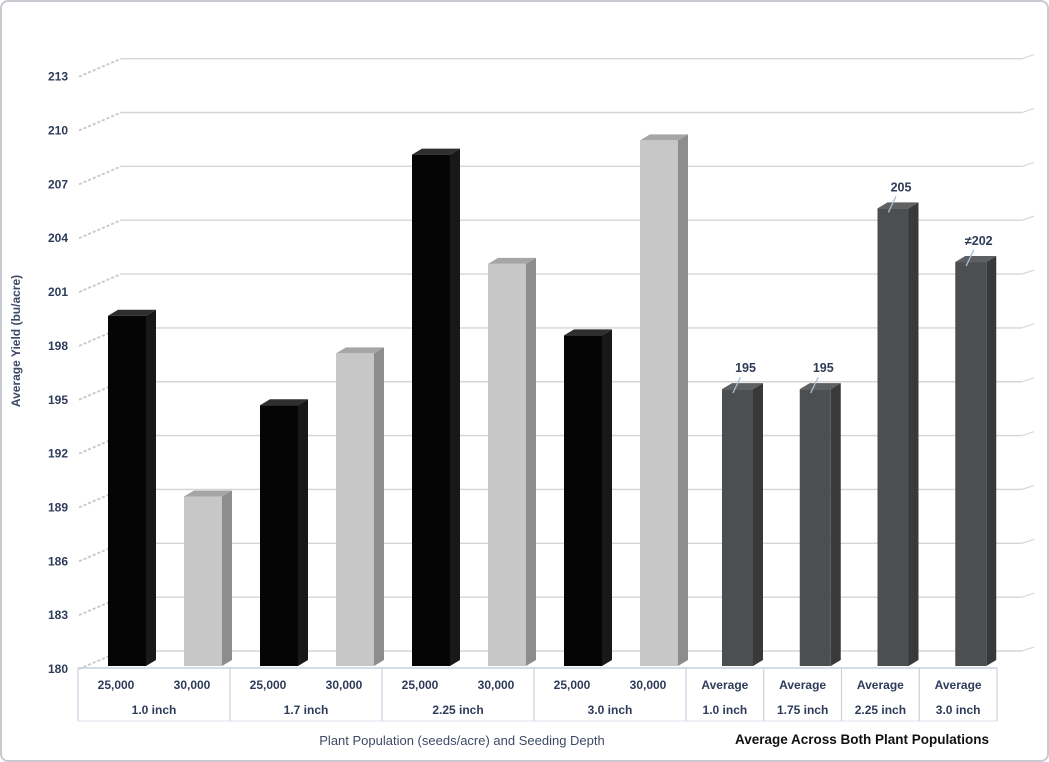 This screenshot has width=1049, height=762. I want to click on bar-25000-3.0-inch, so click(588, 497).